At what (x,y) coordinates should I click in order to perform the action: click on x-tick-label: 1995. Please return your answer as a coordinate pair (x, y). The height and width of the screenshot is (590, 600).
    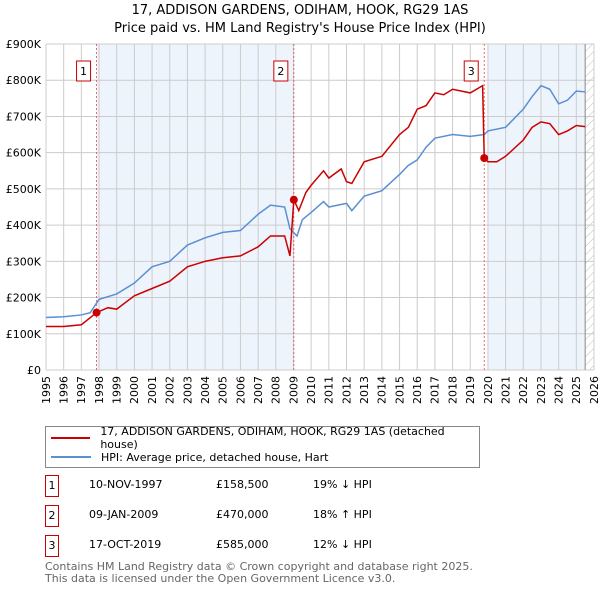
    Looking at the image, I should click on (46, 390).